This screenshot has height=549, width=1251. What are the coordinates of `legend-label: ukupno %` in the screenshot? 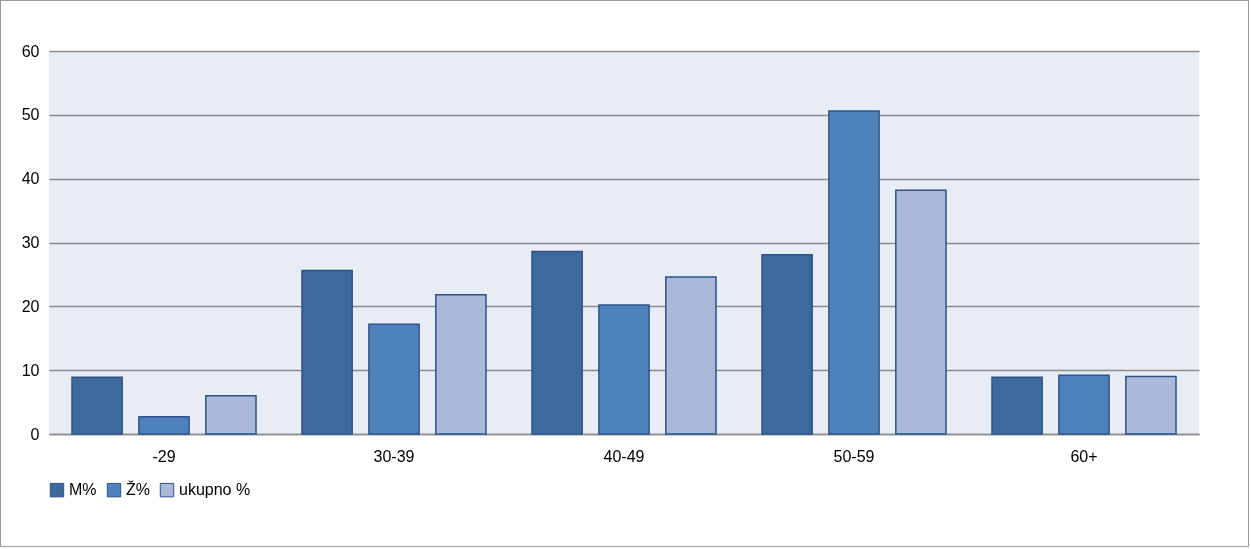 It's located at (215, 490).